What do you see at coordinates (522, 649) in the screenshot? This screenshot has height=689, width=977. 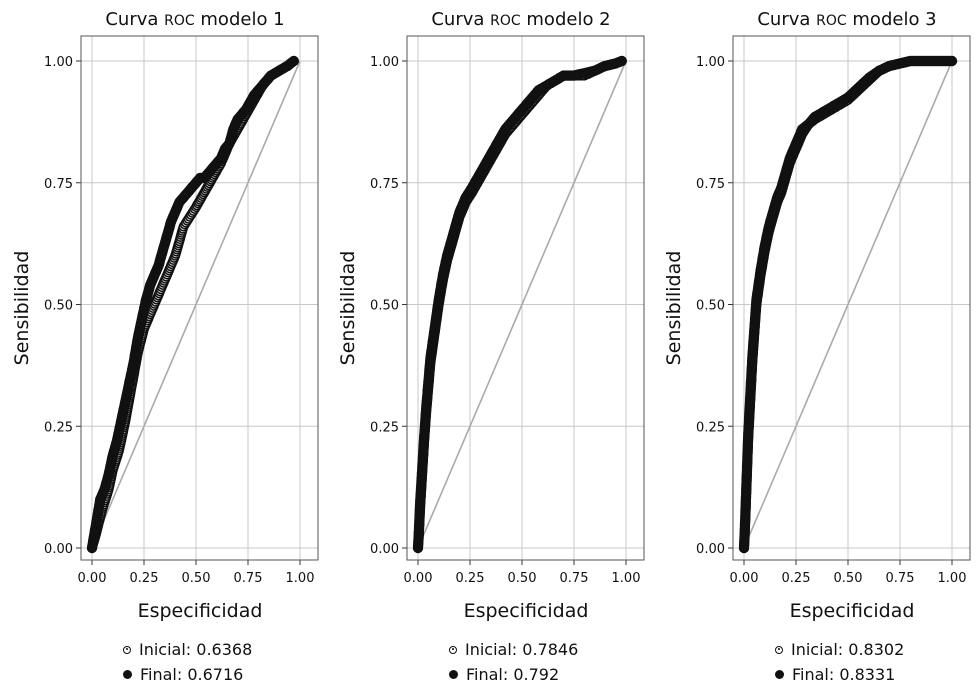 I see `legend-label: Inicial: 0.7846` at bounding box center [522, 649].